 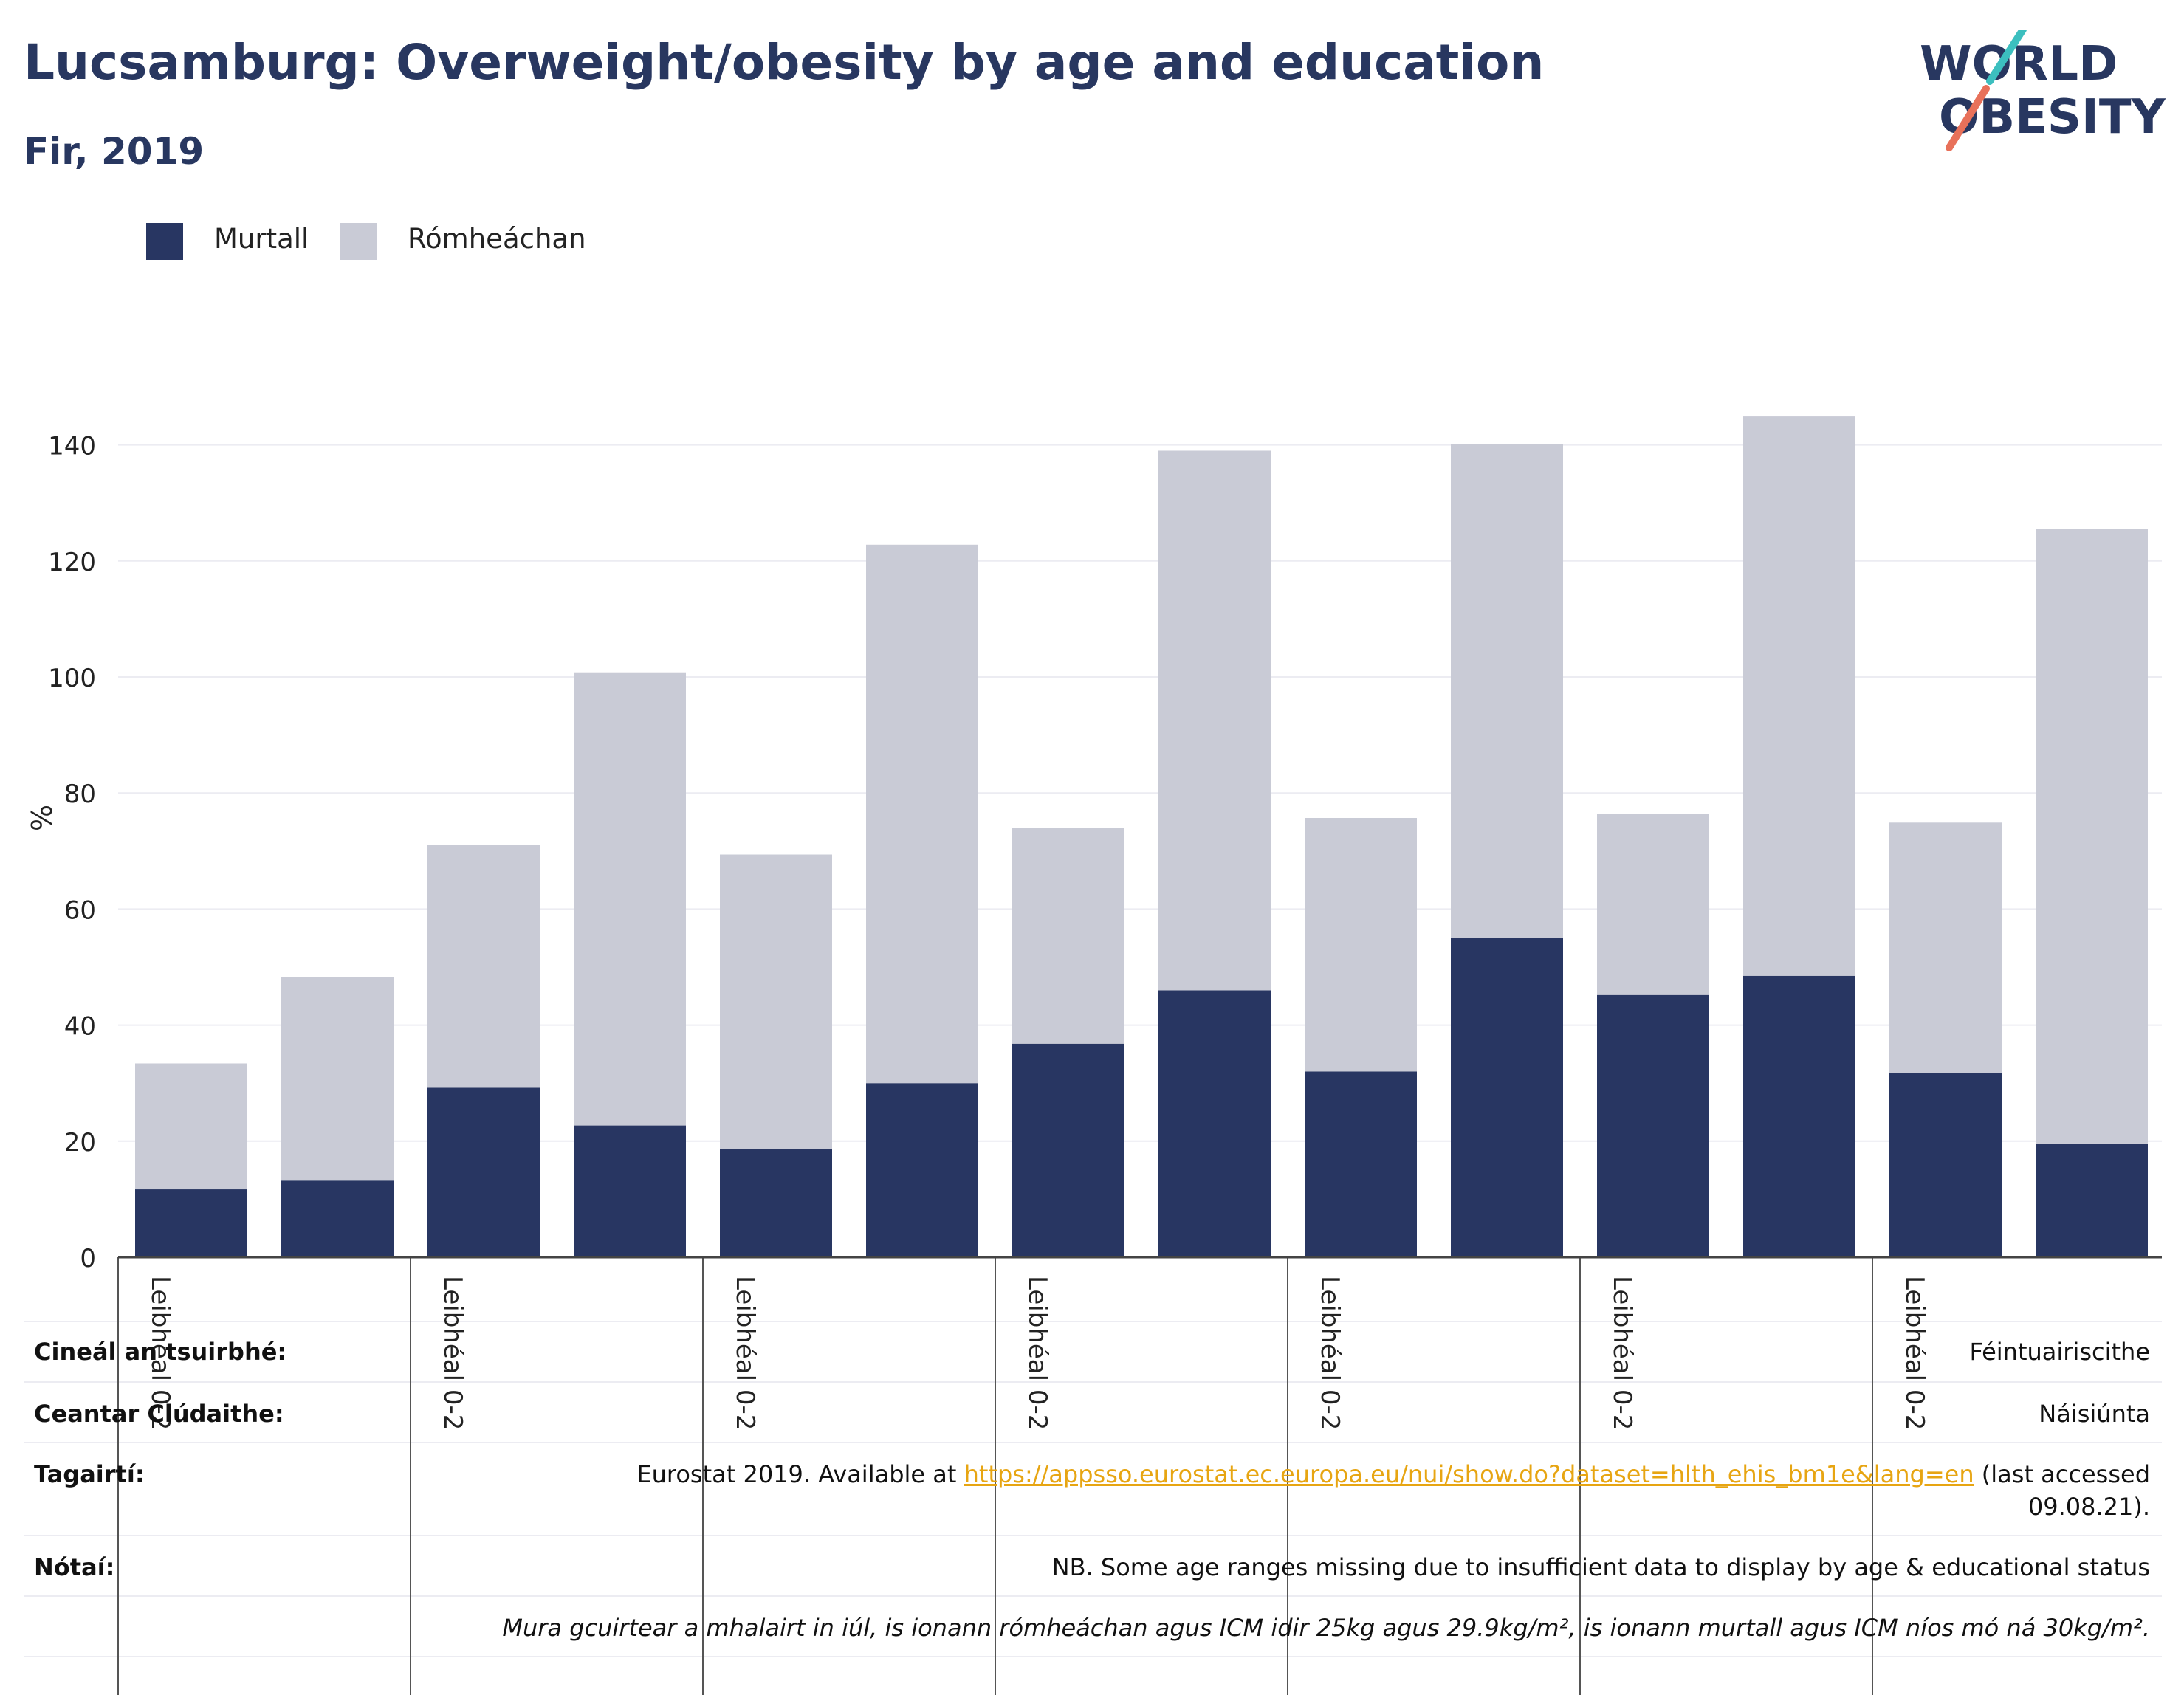 I want to click on world-obesity-logo: WORLD OBESITY, so click(x=2043, y=90).